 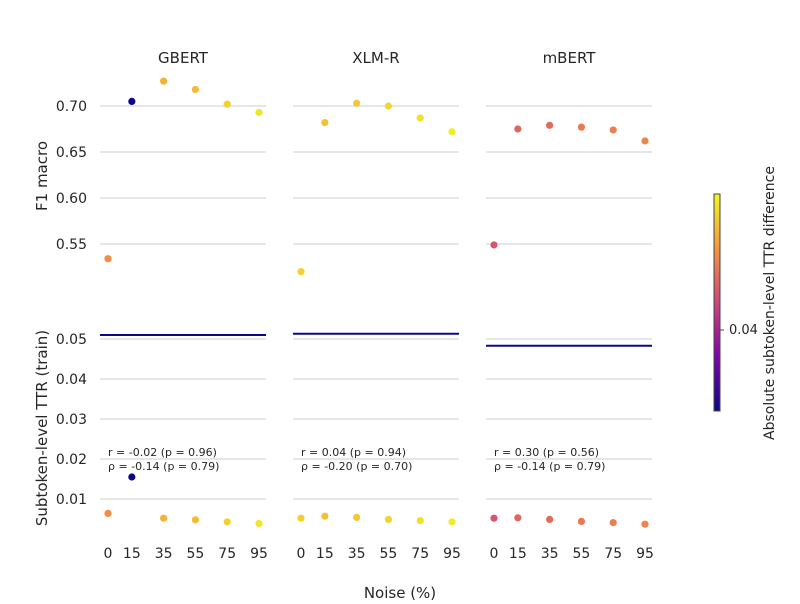 What do you see at coordinates (162, 452) in the screenshot?
I see `correlation-annotation: r = -0.02 (p = 0.96)` at bounding box center [162, 452].